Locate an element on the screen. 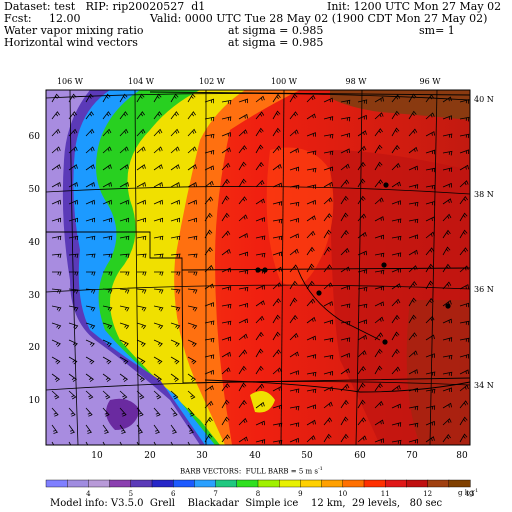 This screenshot has width=512, height=512. y-tick: 60 is located at coordinates (35, 137).